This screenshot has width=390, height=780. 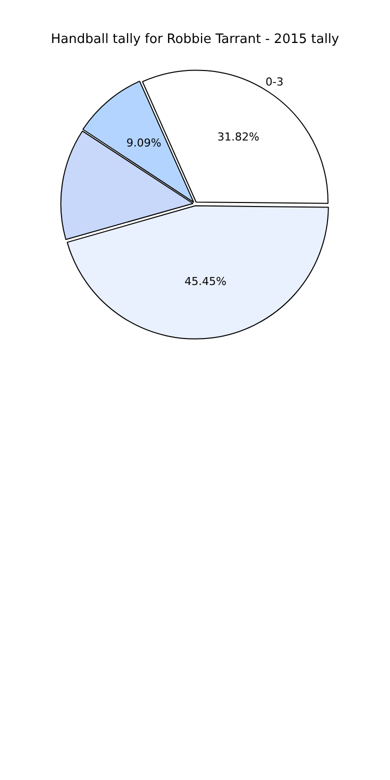 What do you see at coordinates (195, 40) in the screenshot?
I see `chart-title: Handball tally for Robbie Tarrant - 2015 tally` at bounding box center [195, 40].